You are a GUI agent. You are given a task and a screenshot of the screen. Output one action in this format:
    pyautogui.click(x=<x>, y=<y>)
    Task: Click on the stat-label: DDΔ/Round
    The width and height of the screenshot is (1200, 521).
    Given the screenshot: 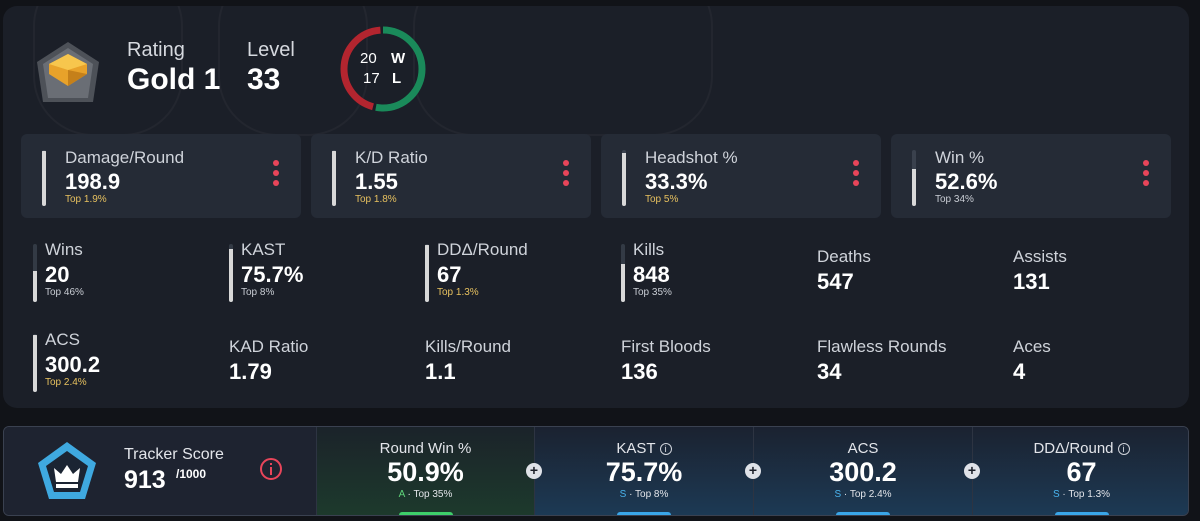 What is the action you would take?
    pyautogui.click(x=482, y=249)
    